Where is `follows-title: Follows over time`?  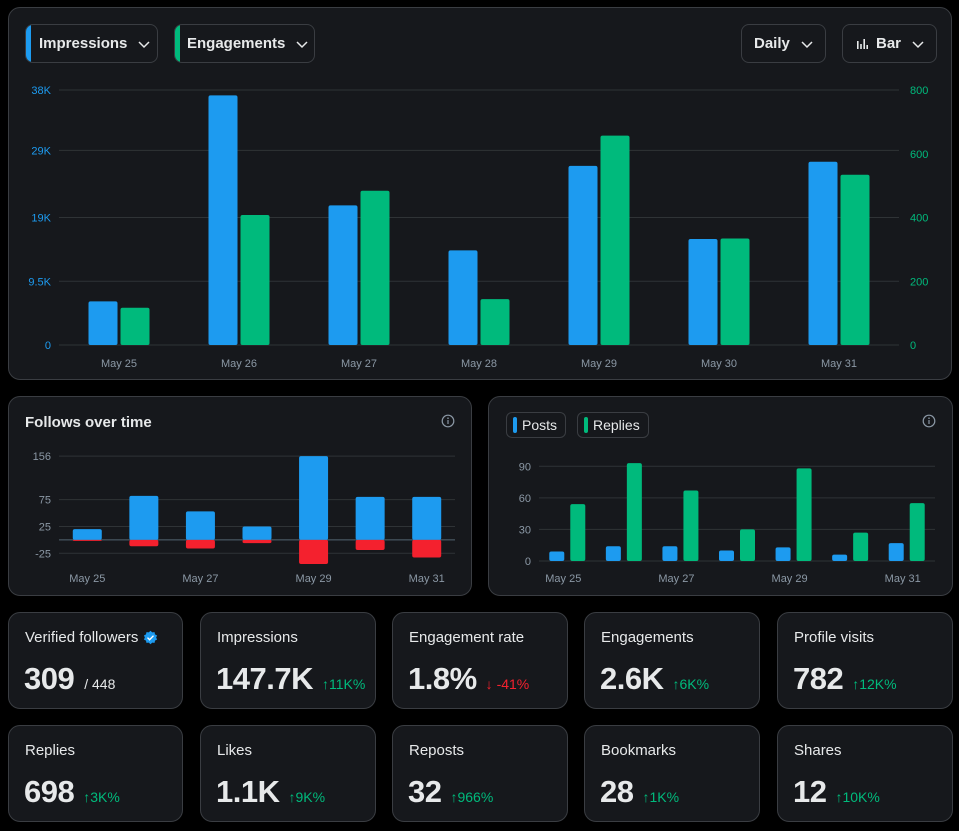
follows-title: Follows over time is located at coordinates (88, 422).